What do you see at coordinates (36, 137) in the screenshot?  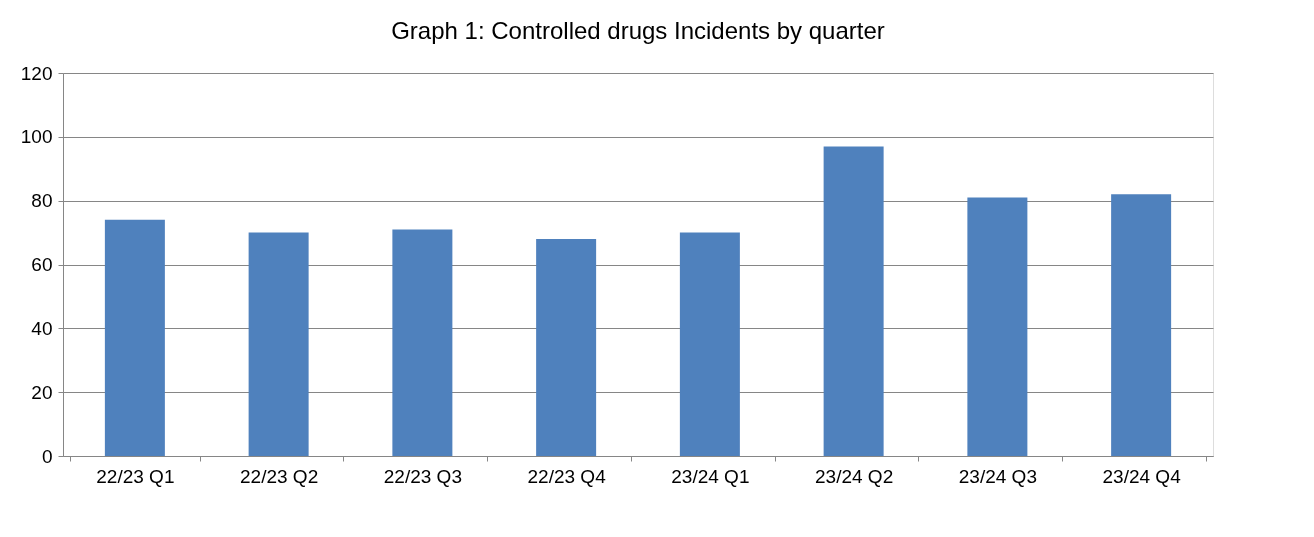 I see `y-tick-label: 100` at bounding box center [36, 137].